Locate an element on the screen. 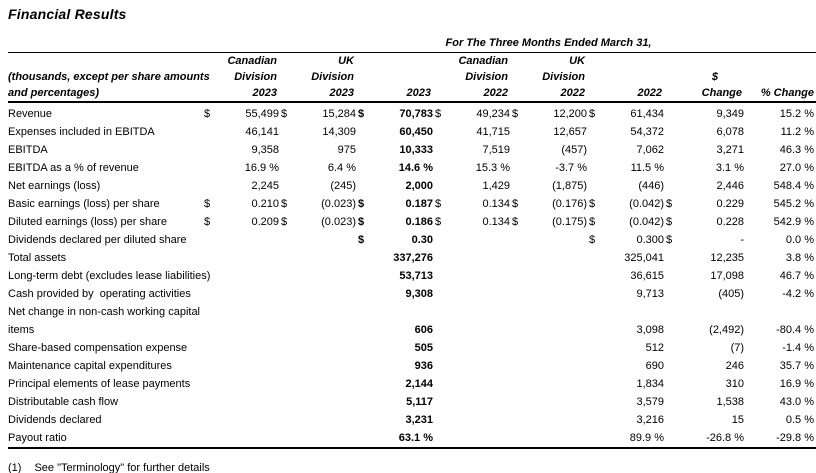  cell-value: 246 is located at coordinates (735, 366).